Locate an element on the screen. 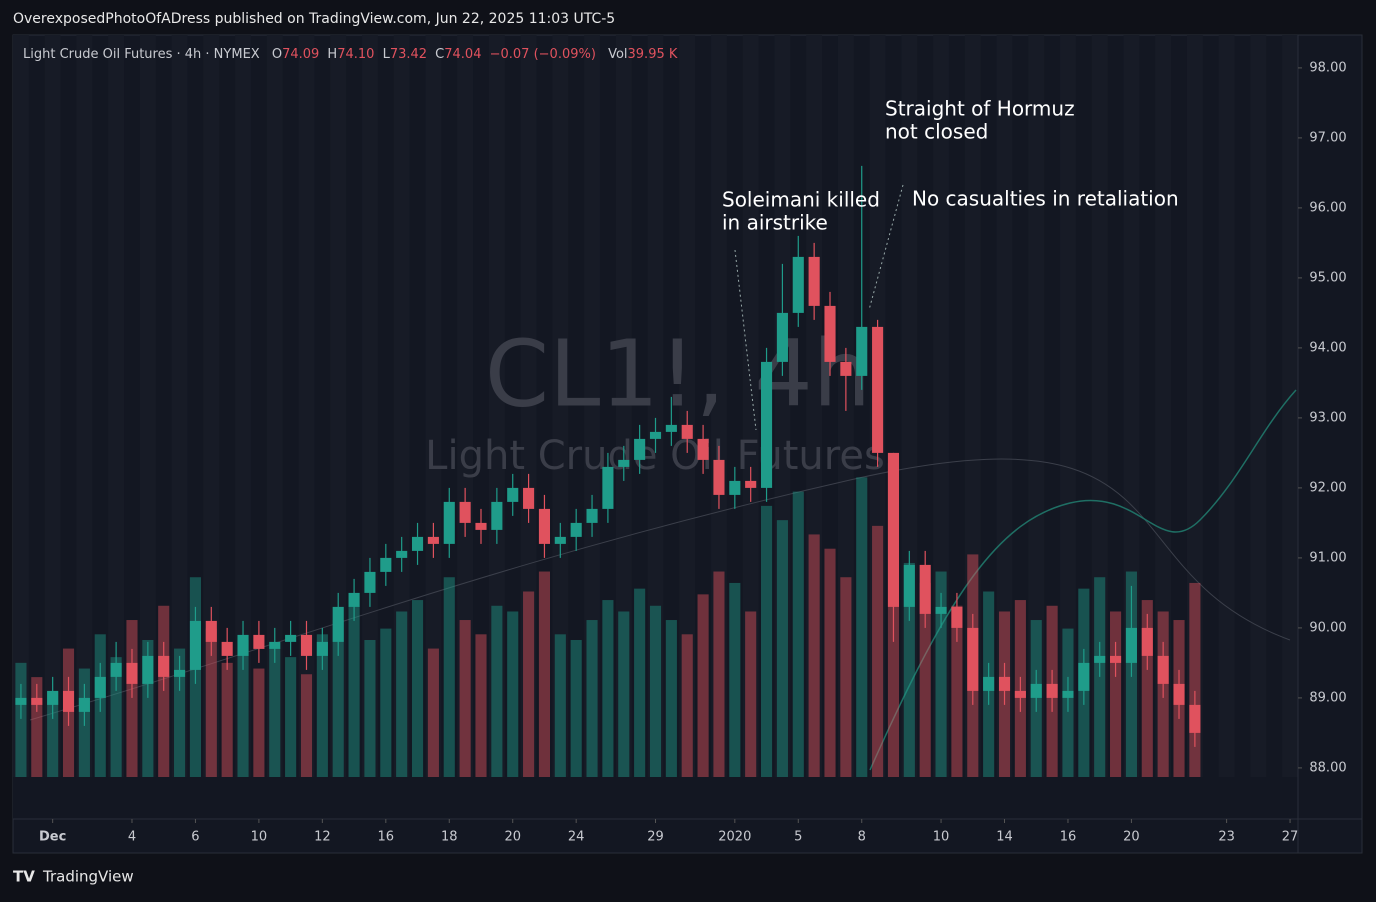  x-tick-label: 16 is located at coordinates (1068, 837).